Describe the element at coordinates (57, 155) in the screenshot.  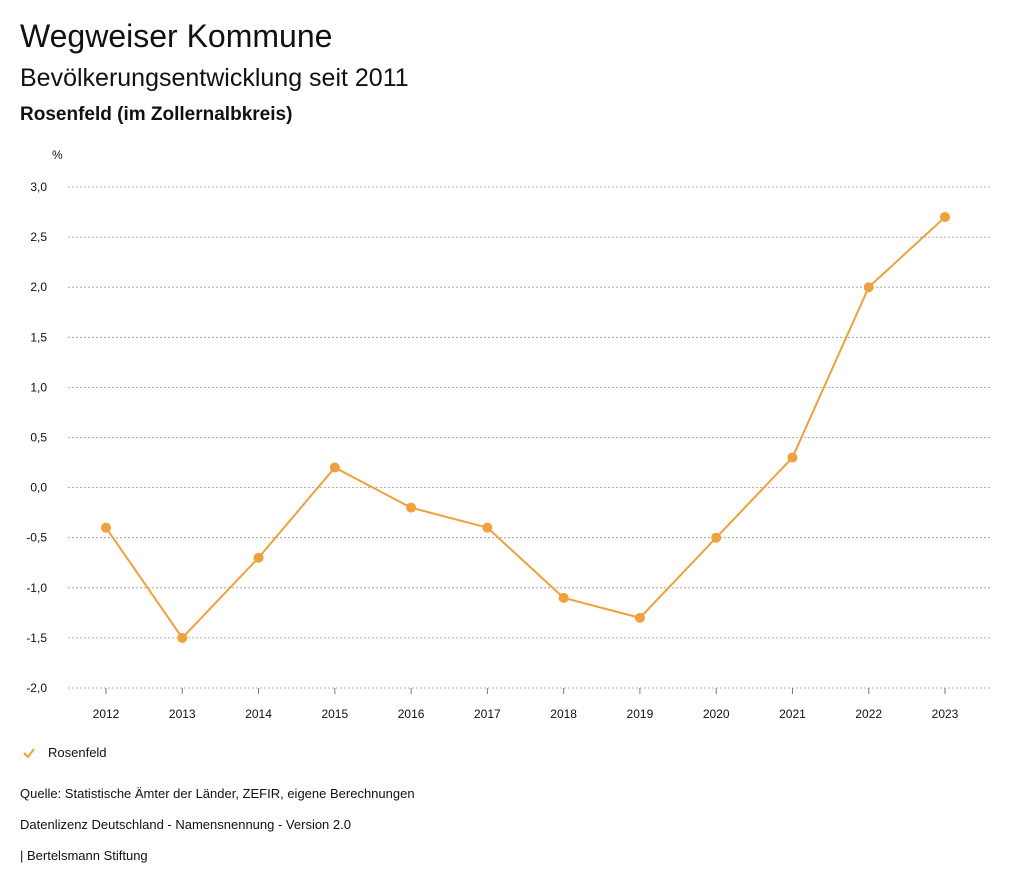
I see `y-axis-unit: %` at that location.